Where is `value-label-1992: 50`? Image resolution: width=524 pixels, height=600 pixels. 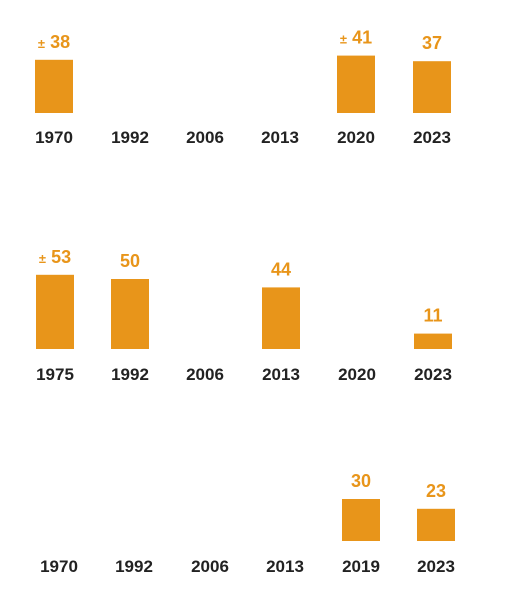
value-label-1992: 50 is located at coordinates (130, 261).